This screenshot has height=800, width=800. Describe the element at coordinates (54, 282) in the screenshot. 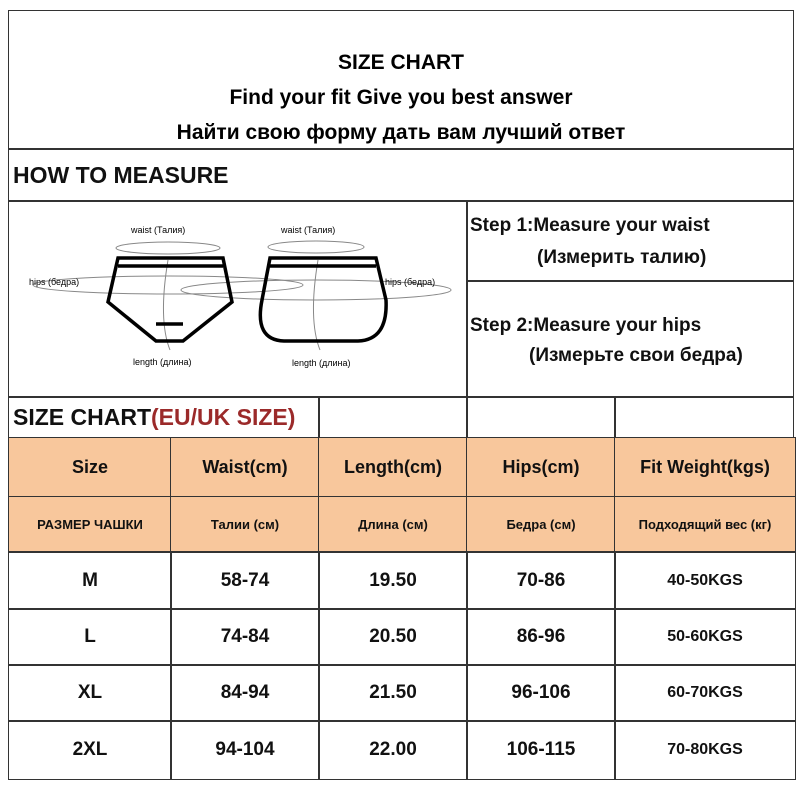

I see `hips-label: hips (бедра)` at that location.